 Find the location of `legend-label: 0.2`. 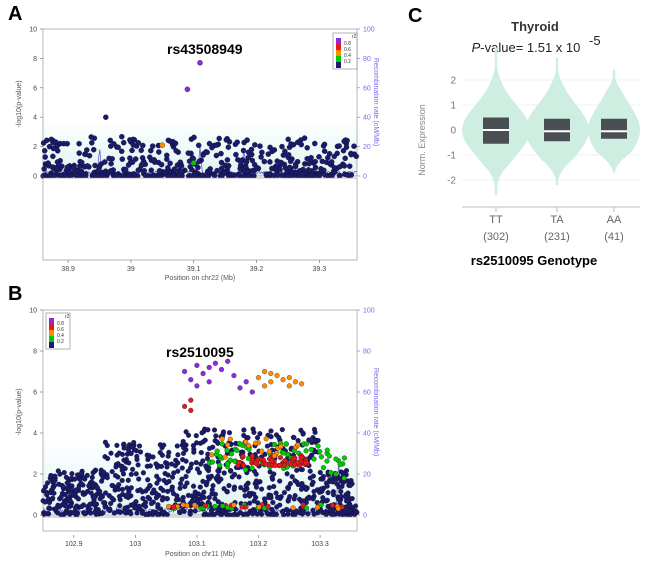

legend-label: 0.2 is located at coordinates (347, 62).